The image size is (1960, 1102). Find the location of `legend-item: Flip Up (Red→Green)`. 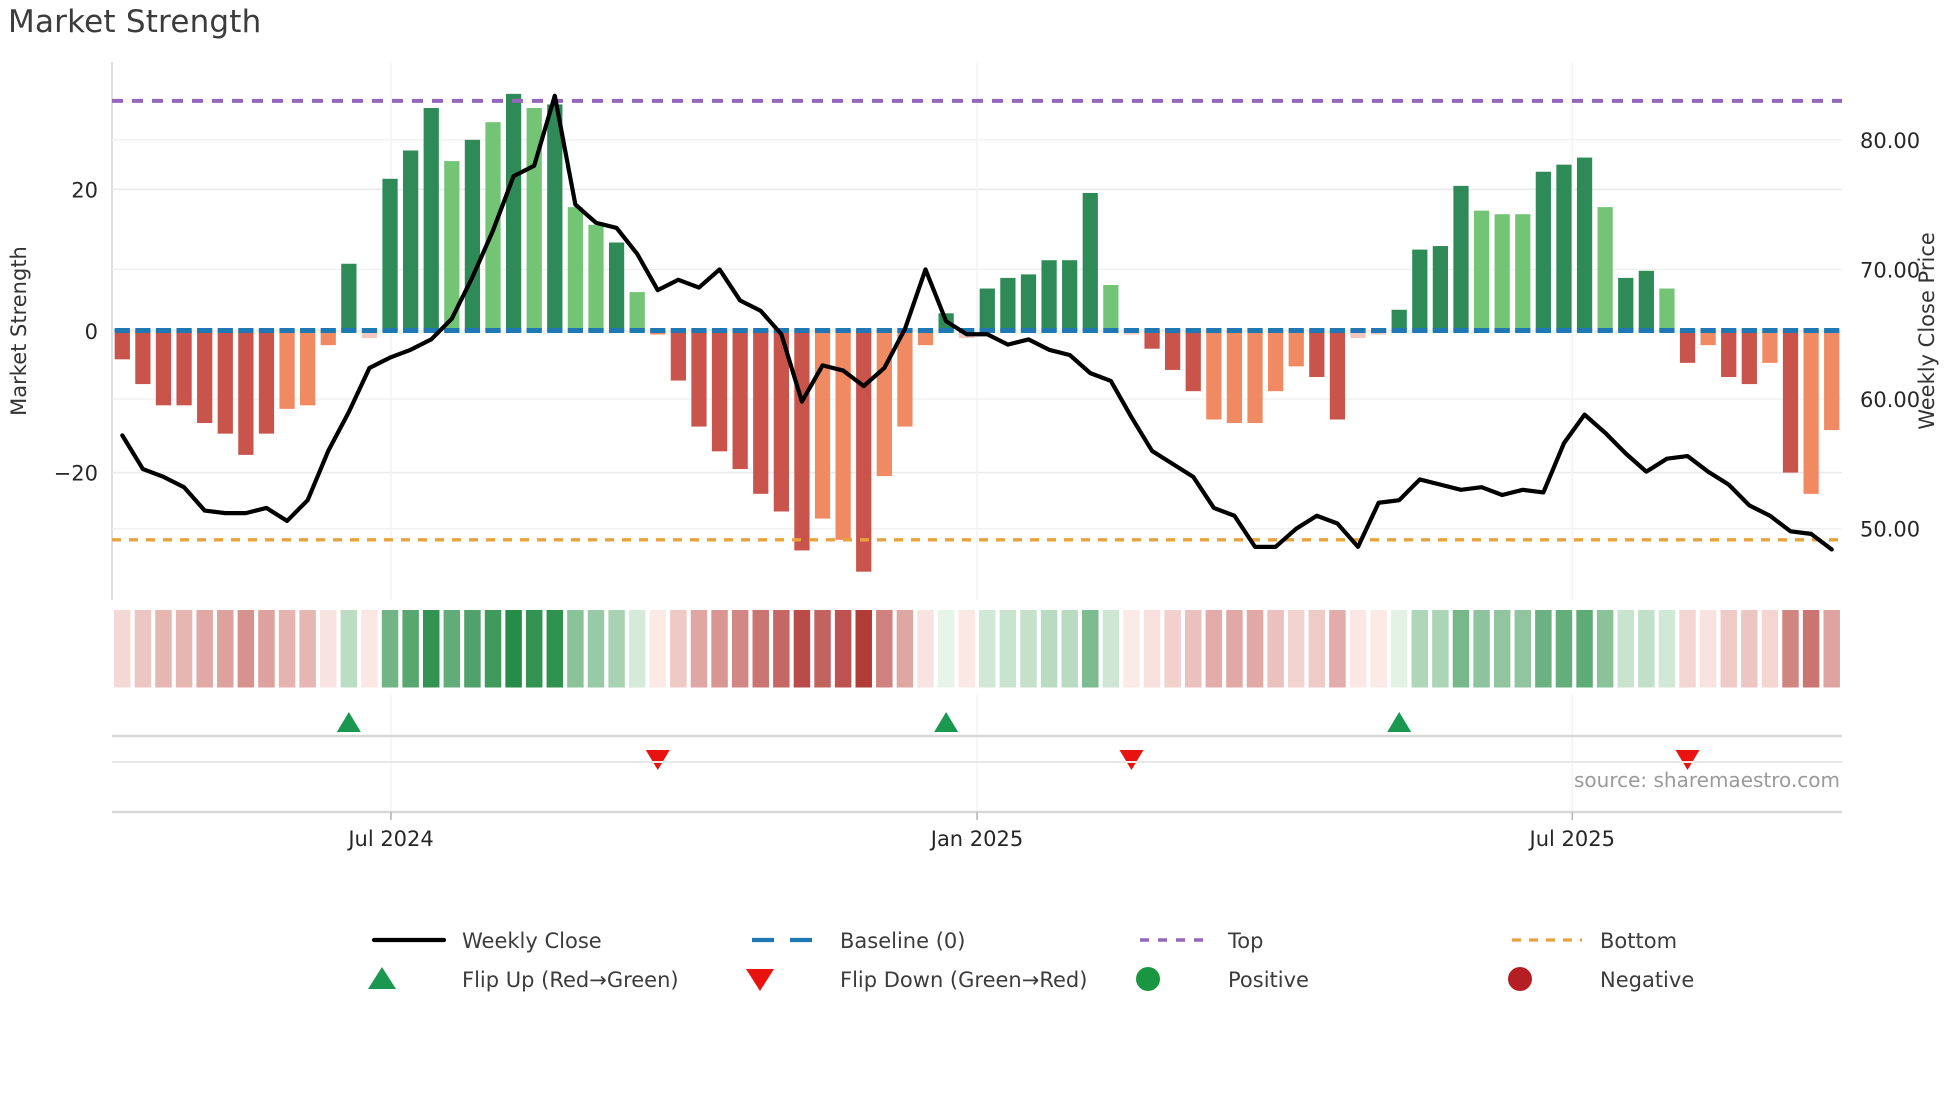

legend-item: Flip Up (Red→Green) is located at coordinates (523, 979).